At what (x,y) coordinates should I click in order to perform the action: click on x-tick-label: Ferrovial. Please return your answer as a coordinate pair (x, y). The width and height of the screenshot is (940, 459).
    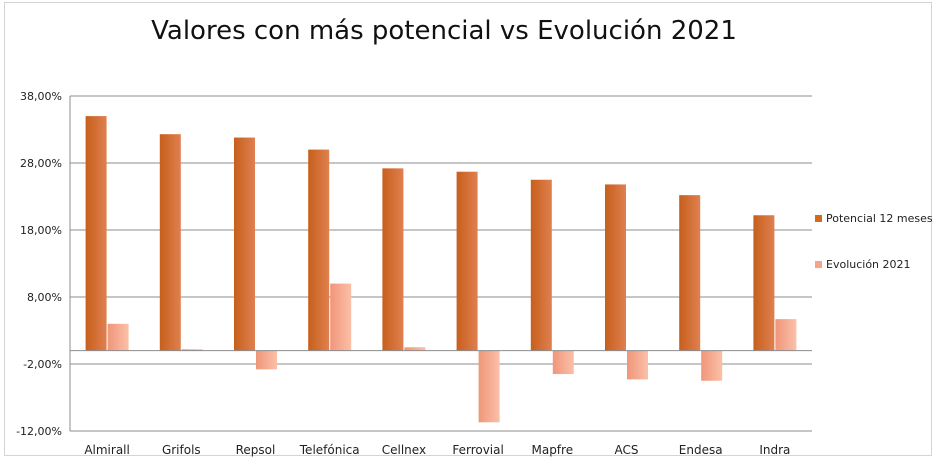
    Looking at the image, I should click on (478, 450).